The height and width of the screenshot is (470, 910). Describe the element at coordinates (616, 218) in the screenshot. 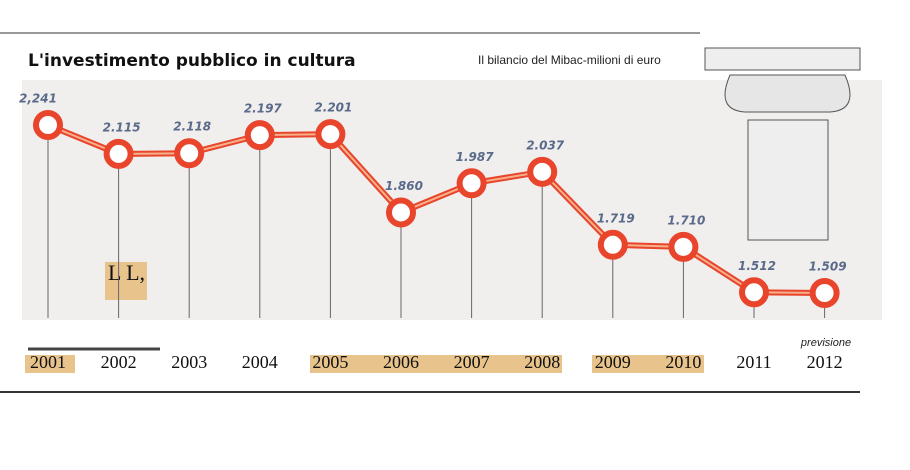

I see `data-label: 1.719` at that location.